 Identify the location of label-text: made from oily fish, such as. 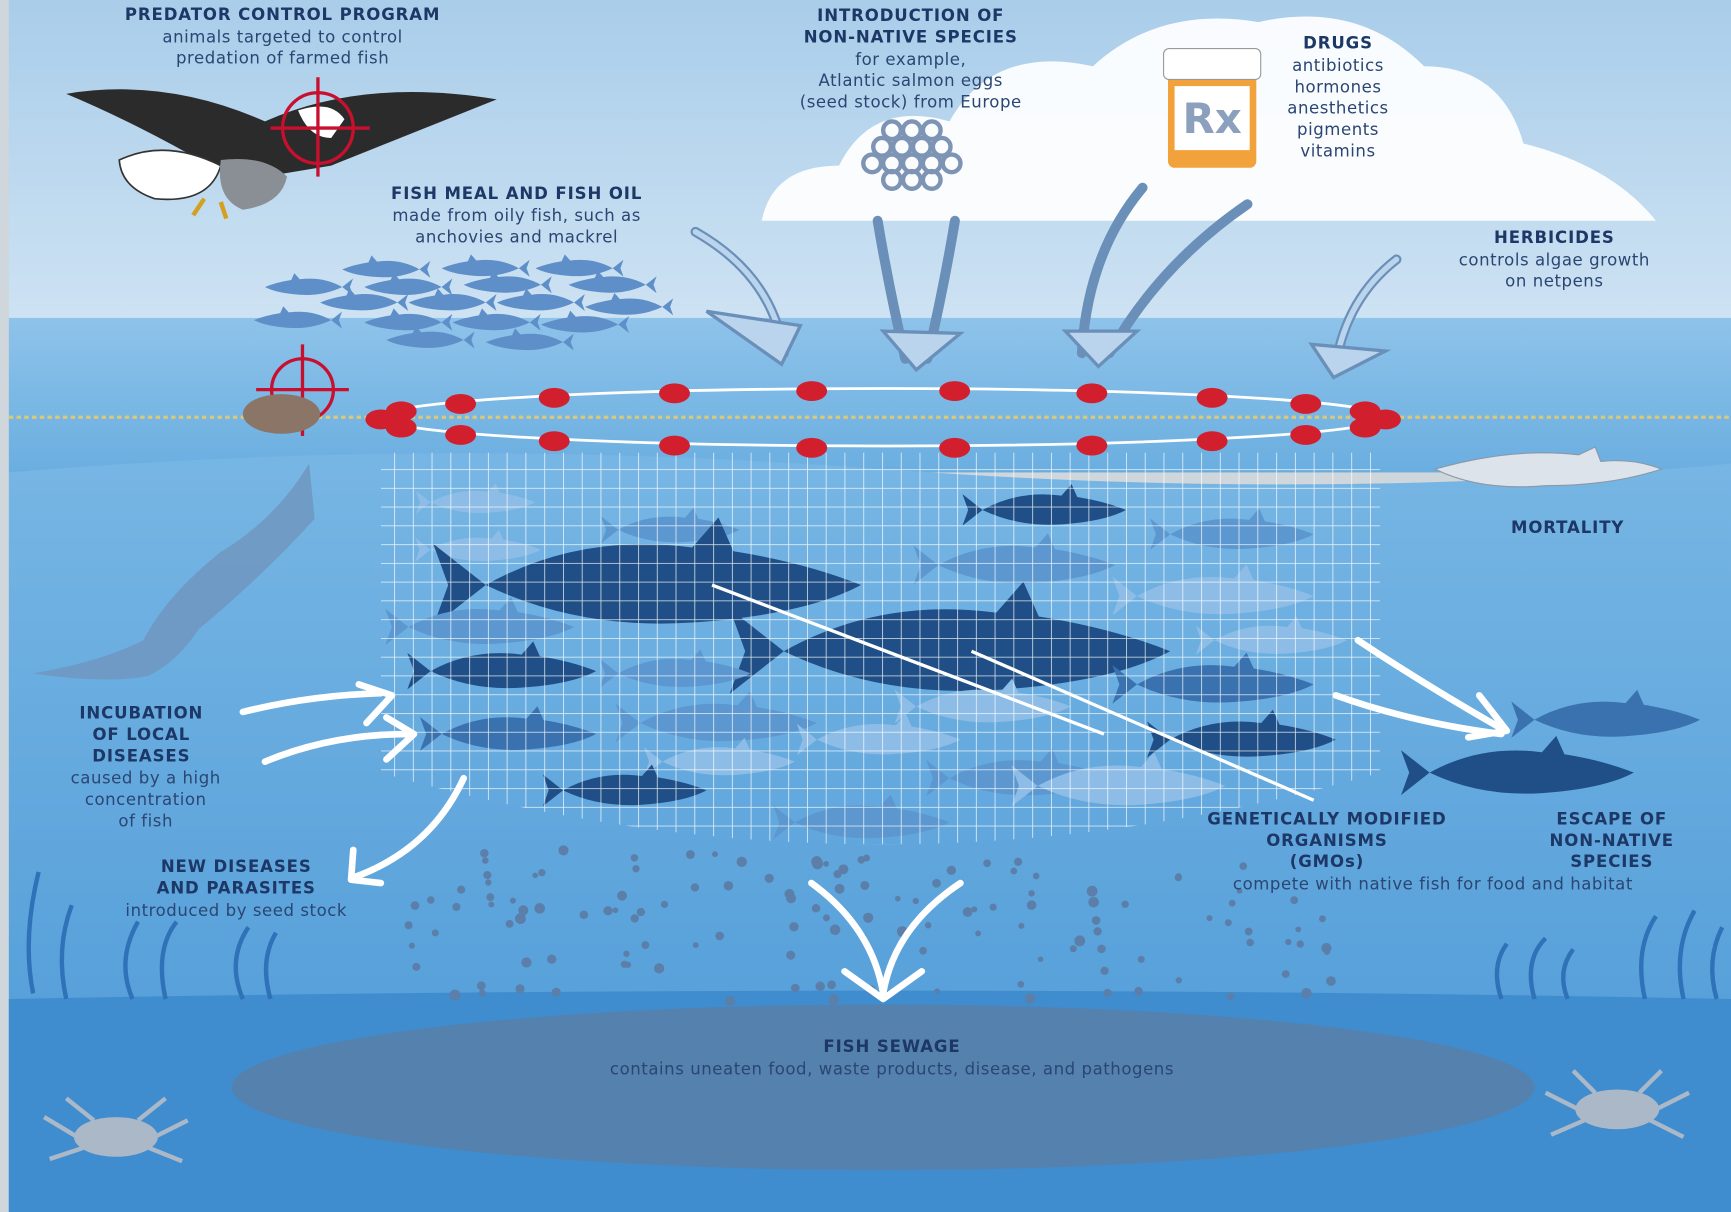
(516, 215).